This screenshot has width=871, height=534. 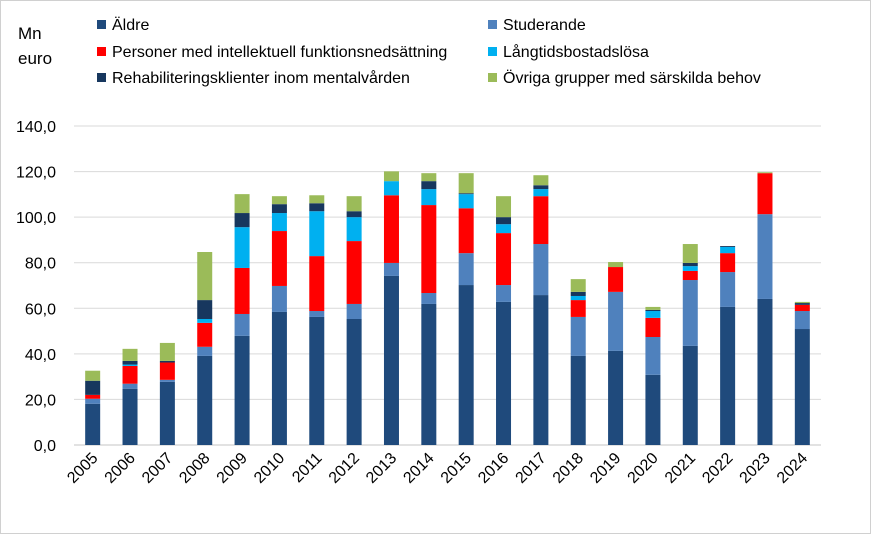 I want to click on y-tick-label: 0,0, so click(x=45, y=446).